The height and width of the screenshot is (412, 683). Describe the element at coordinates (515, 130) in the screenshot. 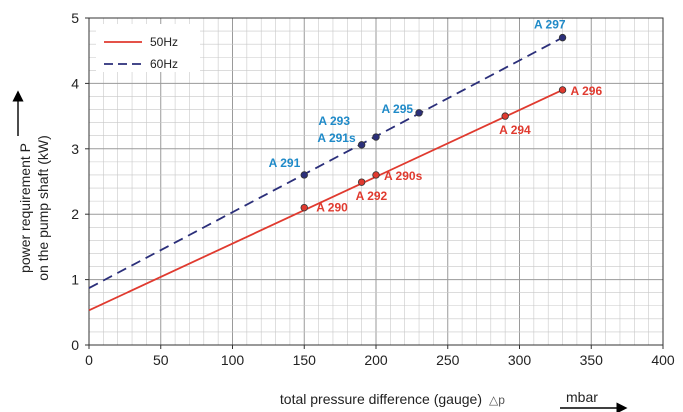

I see `point-label-a-294: A 294` at that location.